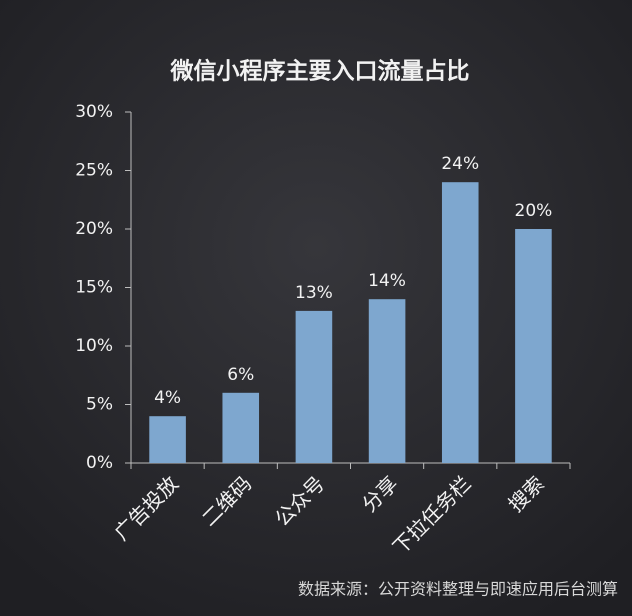  Describe the element at coordinates (314, 293) in the screenshot. I see `value-label: 13%` at that location.